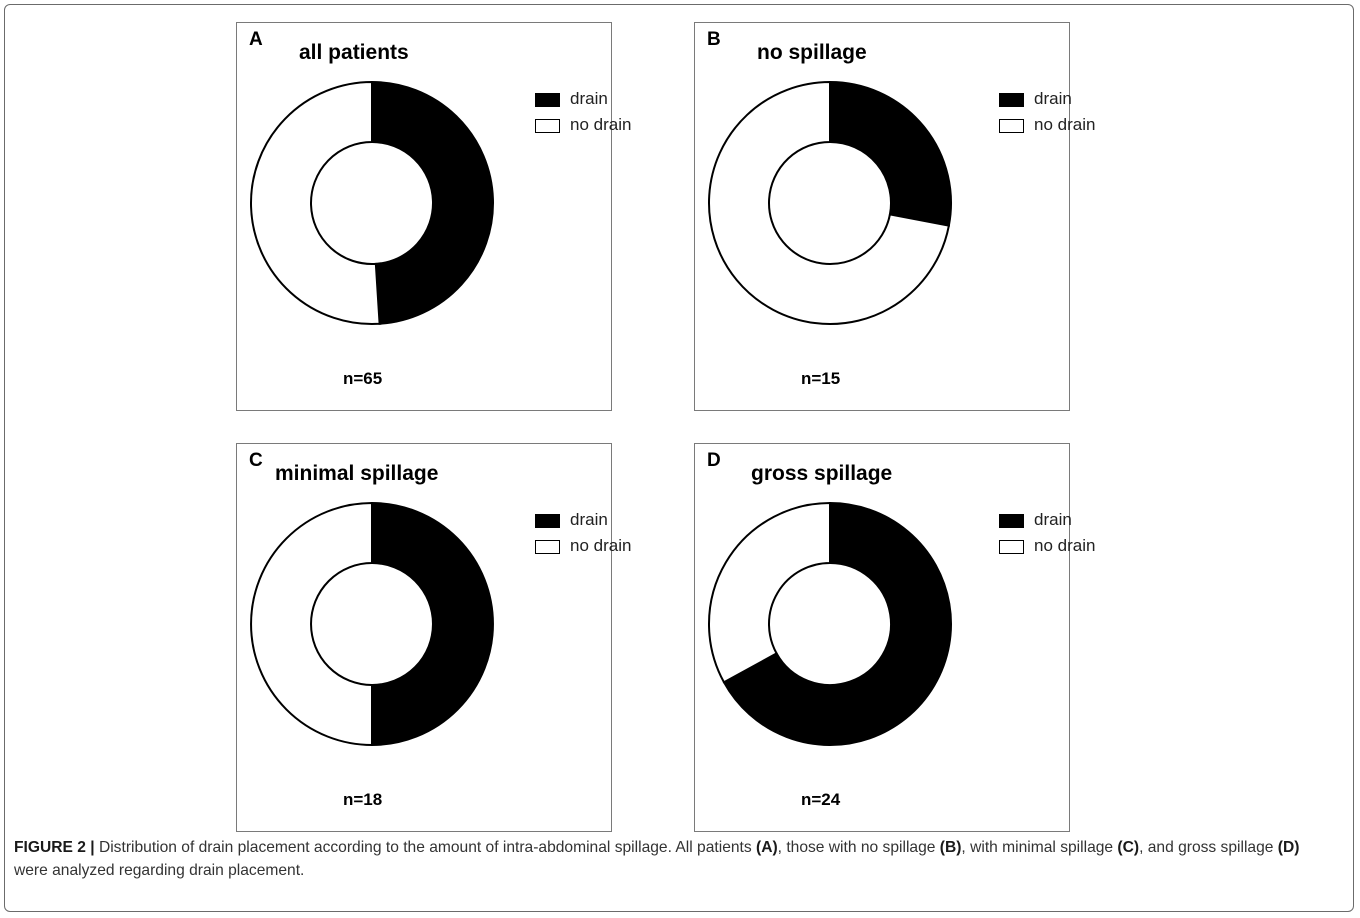  I want to click on donut-chart-c, so click(372, 624).